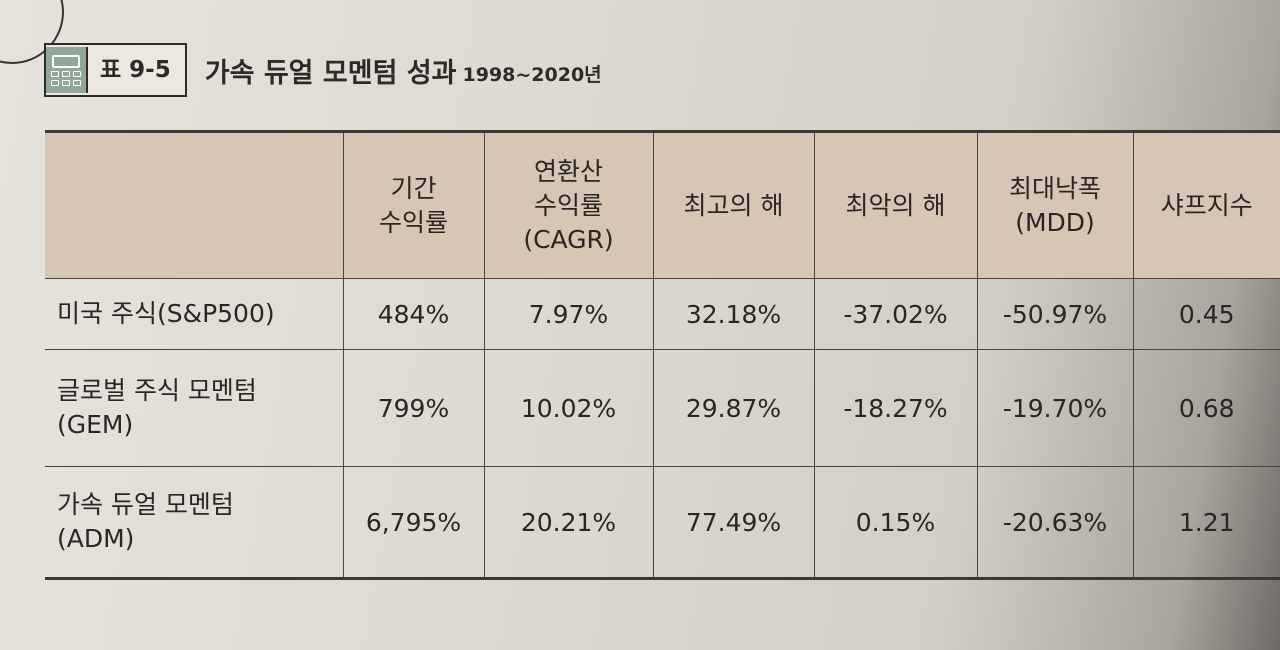 The height and width of the screenshot is (650, 1280). What do you see at coordinates (733, 408) in the screenshot?
I see `cell-best-year: 29.87%` at bounding box center [733, 408].